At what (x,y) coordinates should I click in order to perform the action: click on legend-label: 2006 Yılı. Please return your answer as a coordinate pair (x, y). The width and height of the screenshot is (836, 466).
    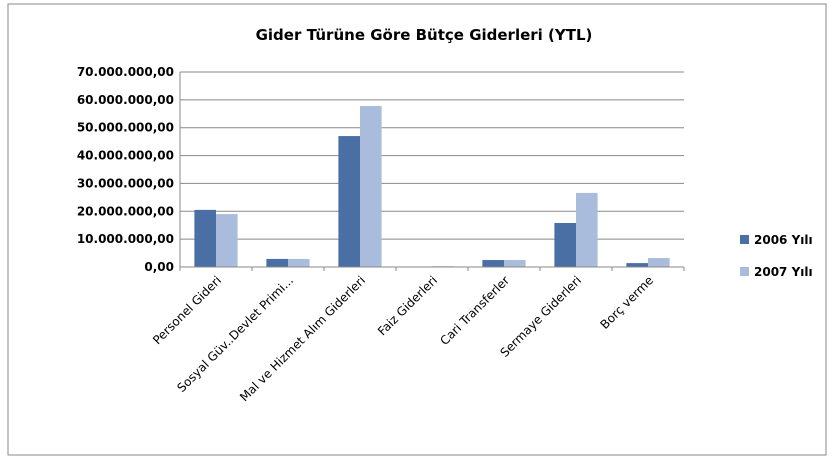
    Looking at the image, I should click on (783, 240).